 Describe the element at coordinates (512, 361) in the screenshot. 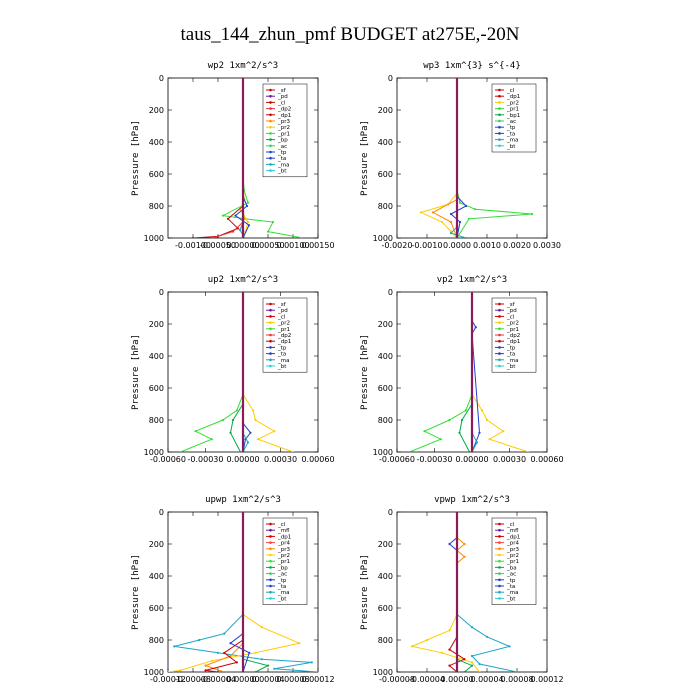

I see `legend-entry: _ma` at that location.